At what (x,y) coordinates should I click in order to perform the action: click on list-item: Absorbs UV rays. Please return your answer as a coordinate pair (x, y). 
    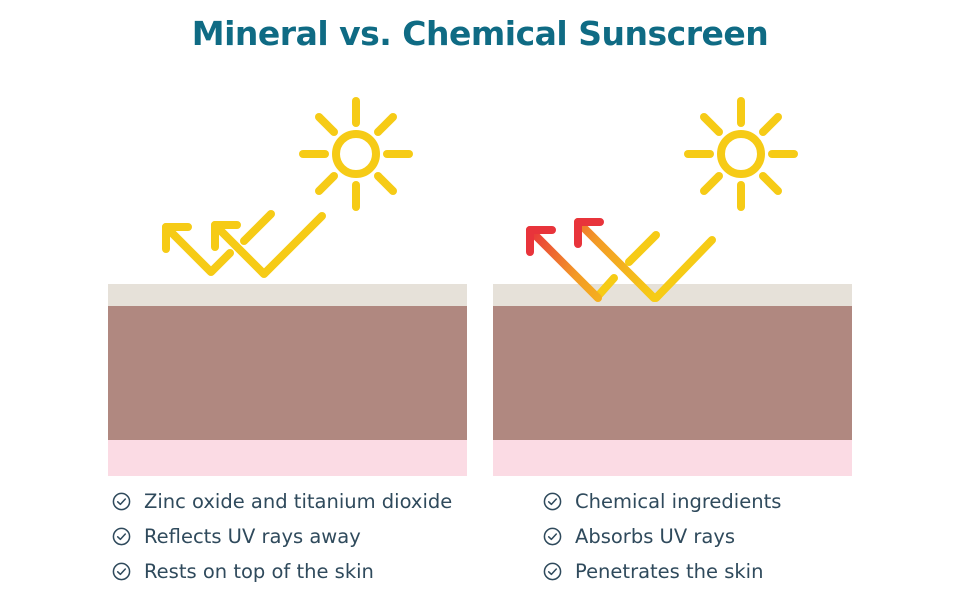
    Looking at the image, I should click on (662, 536).